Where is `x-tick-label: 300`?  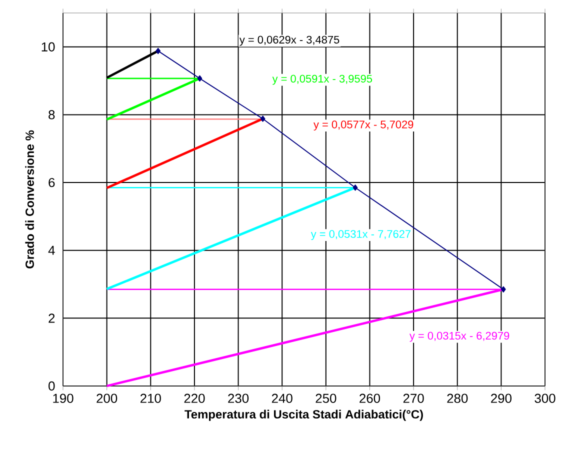
x-tick-label: 300 is located at coordinates (545, 398).